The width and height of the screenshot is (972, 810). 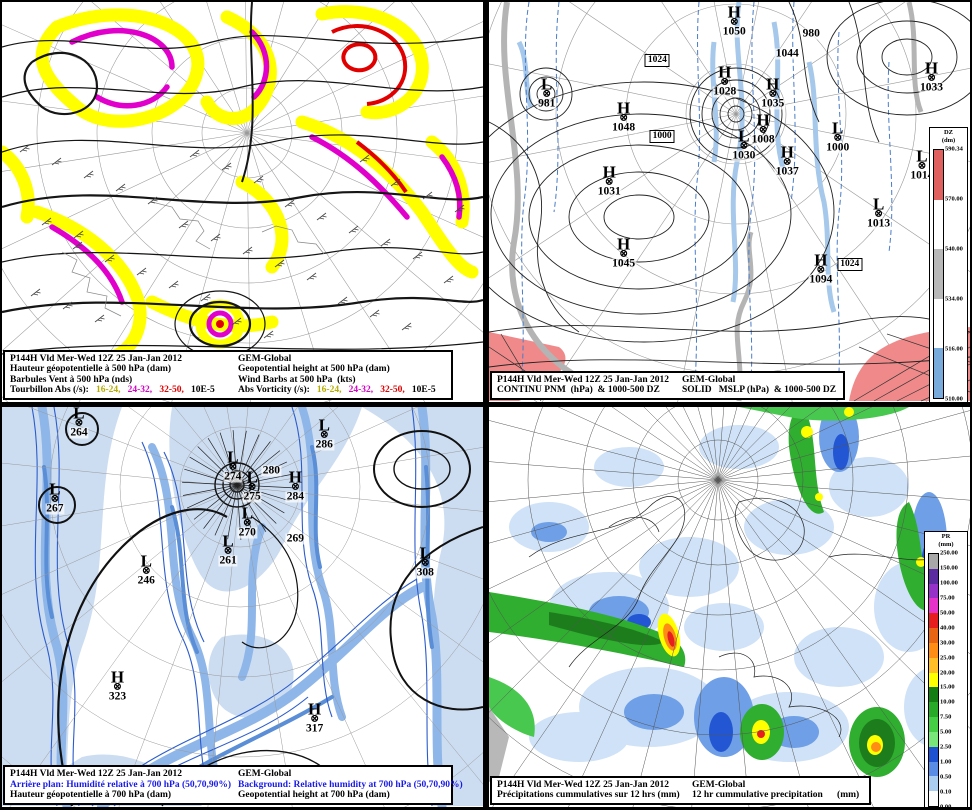 What do you see at coordinates (949, 568) in the screenshot?
I see `colorbar-tick-label: 150.00` at bounding box center [949, 568].